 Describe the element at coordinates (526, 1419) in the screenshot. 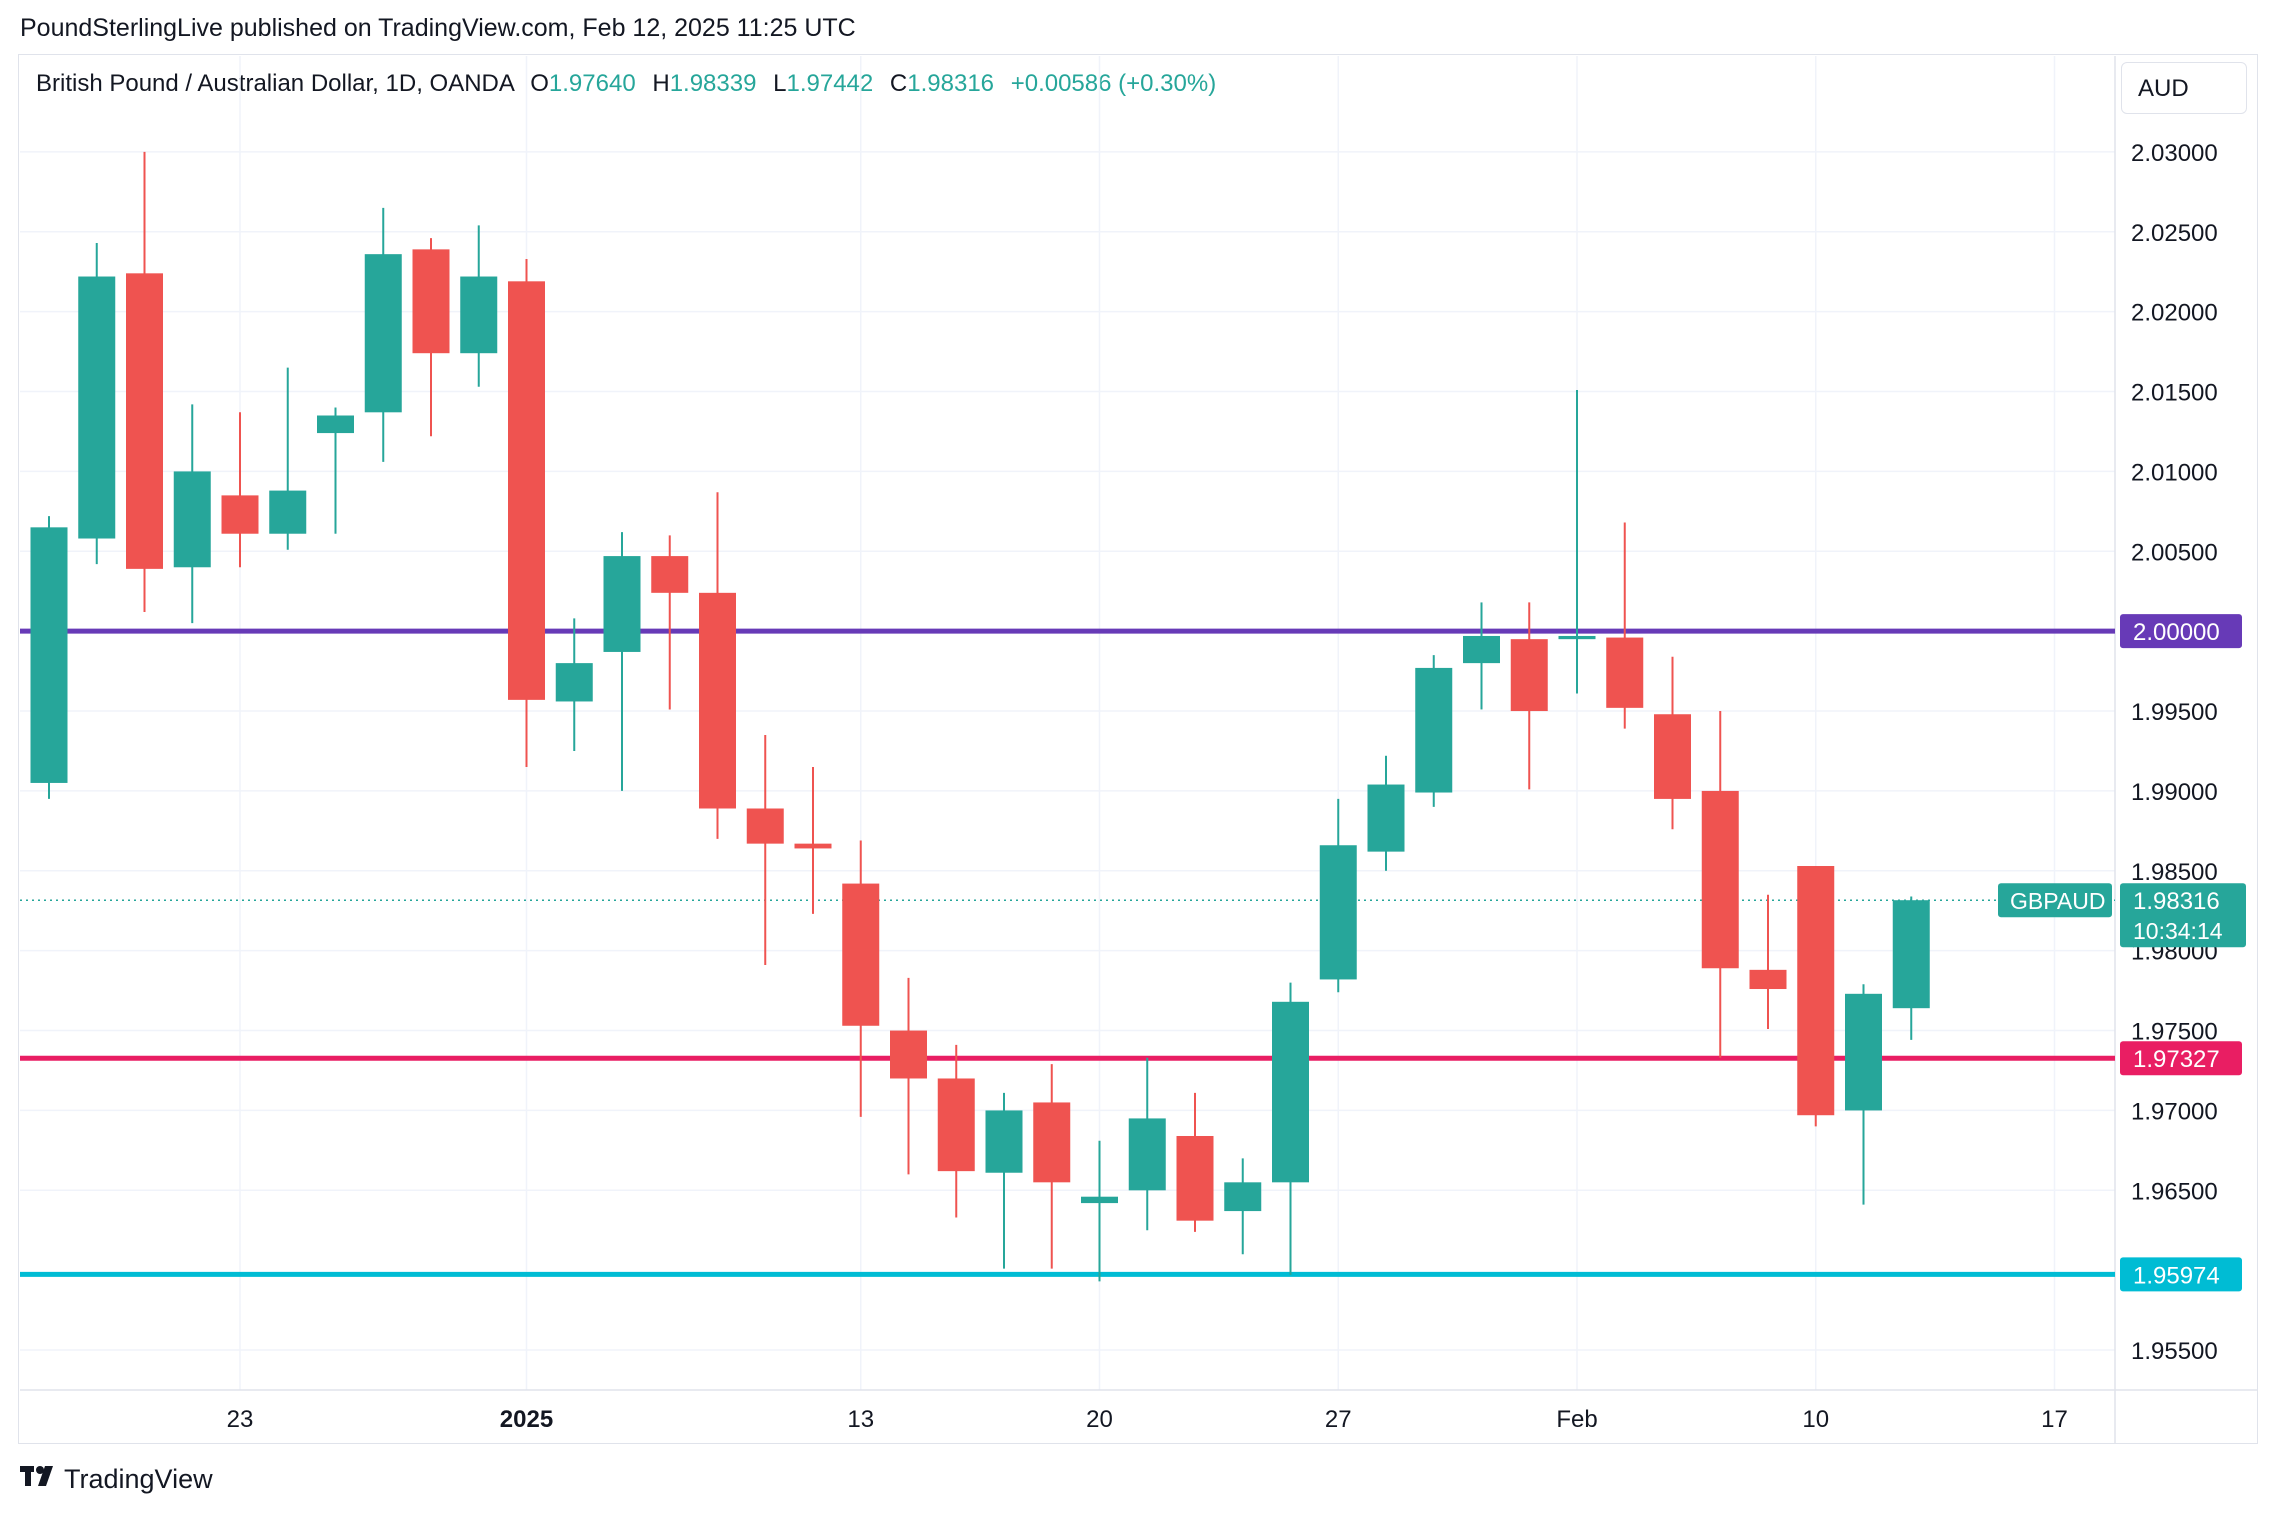

I see `x-tick-label: 2025` at that location.